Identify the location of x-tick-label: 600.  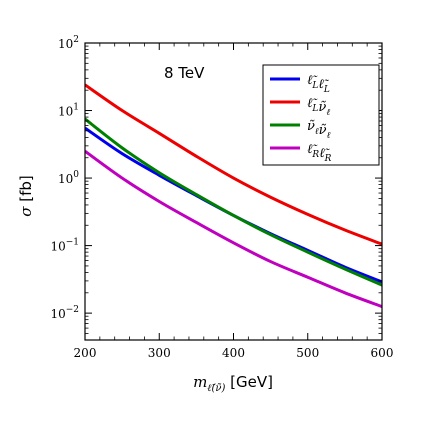
(382, 353).